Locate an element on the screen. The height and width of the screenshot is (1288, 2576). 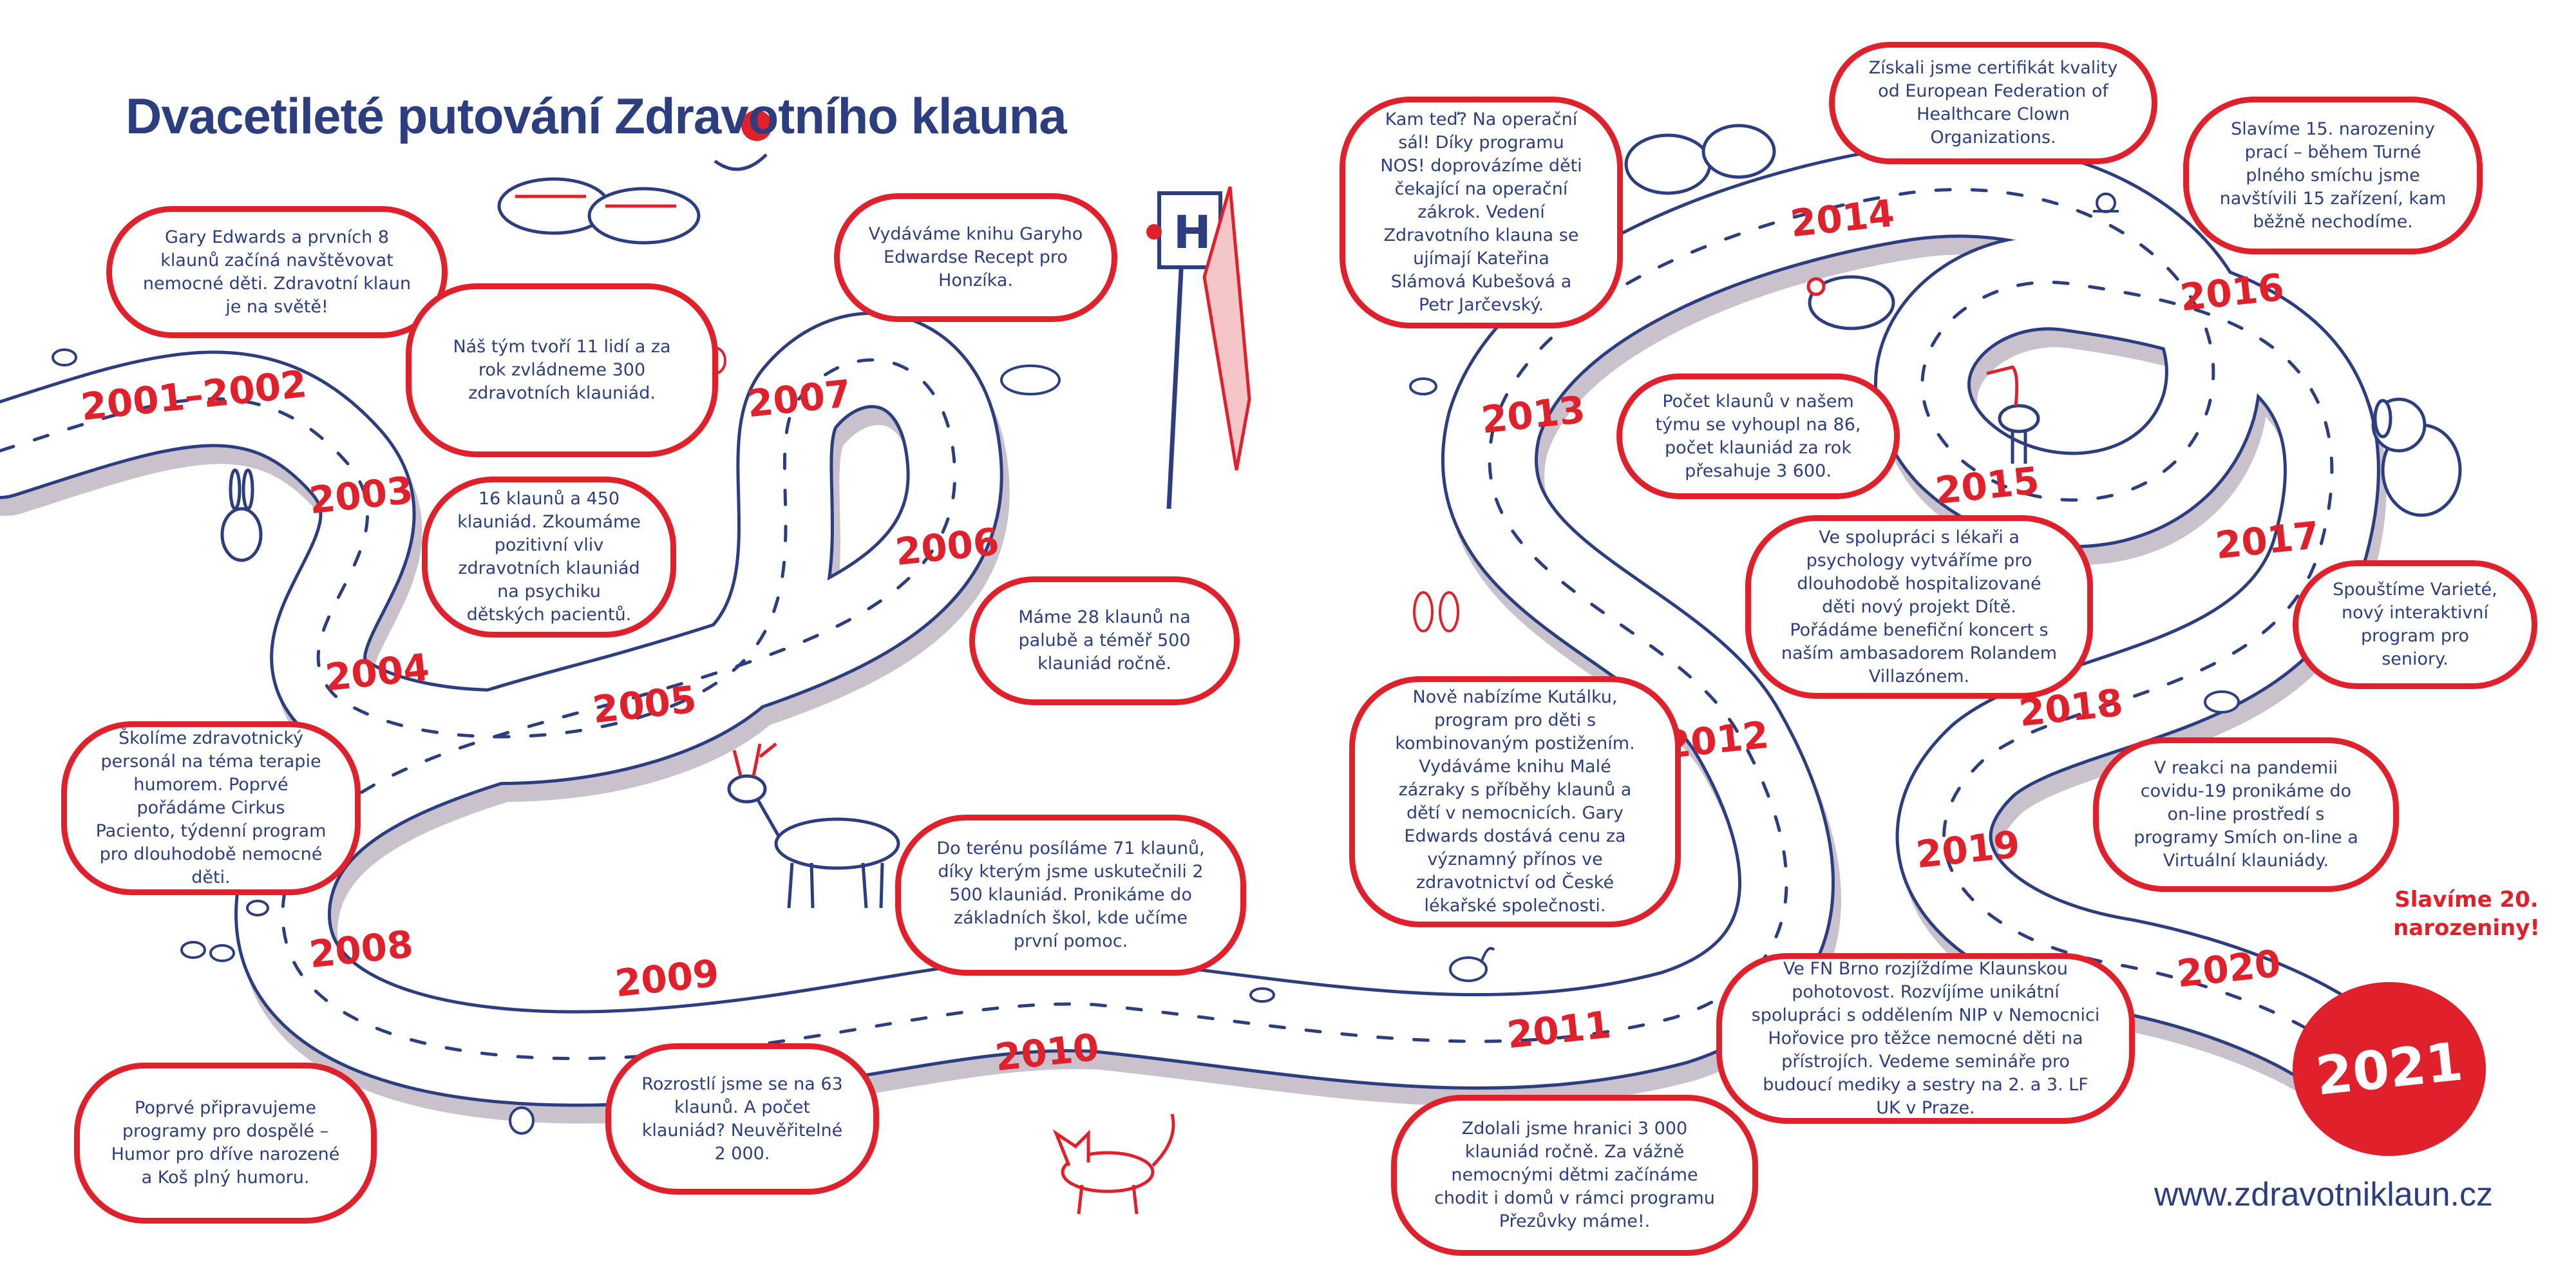
deer-icon is located at coordinates (813, 826).